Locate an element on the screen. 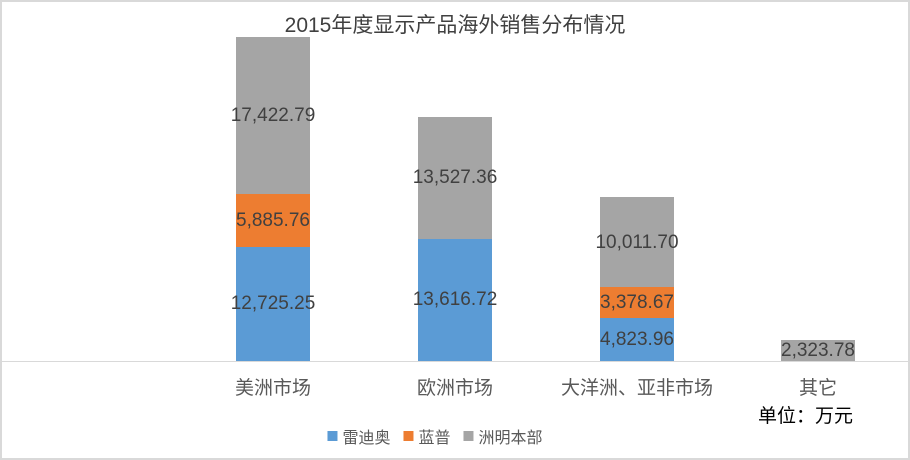 Image resolution: width=910 pixels, height=460 pixels. legend-item-雷迪奥: 雷迪奥 is located at coordinates (358, 436).